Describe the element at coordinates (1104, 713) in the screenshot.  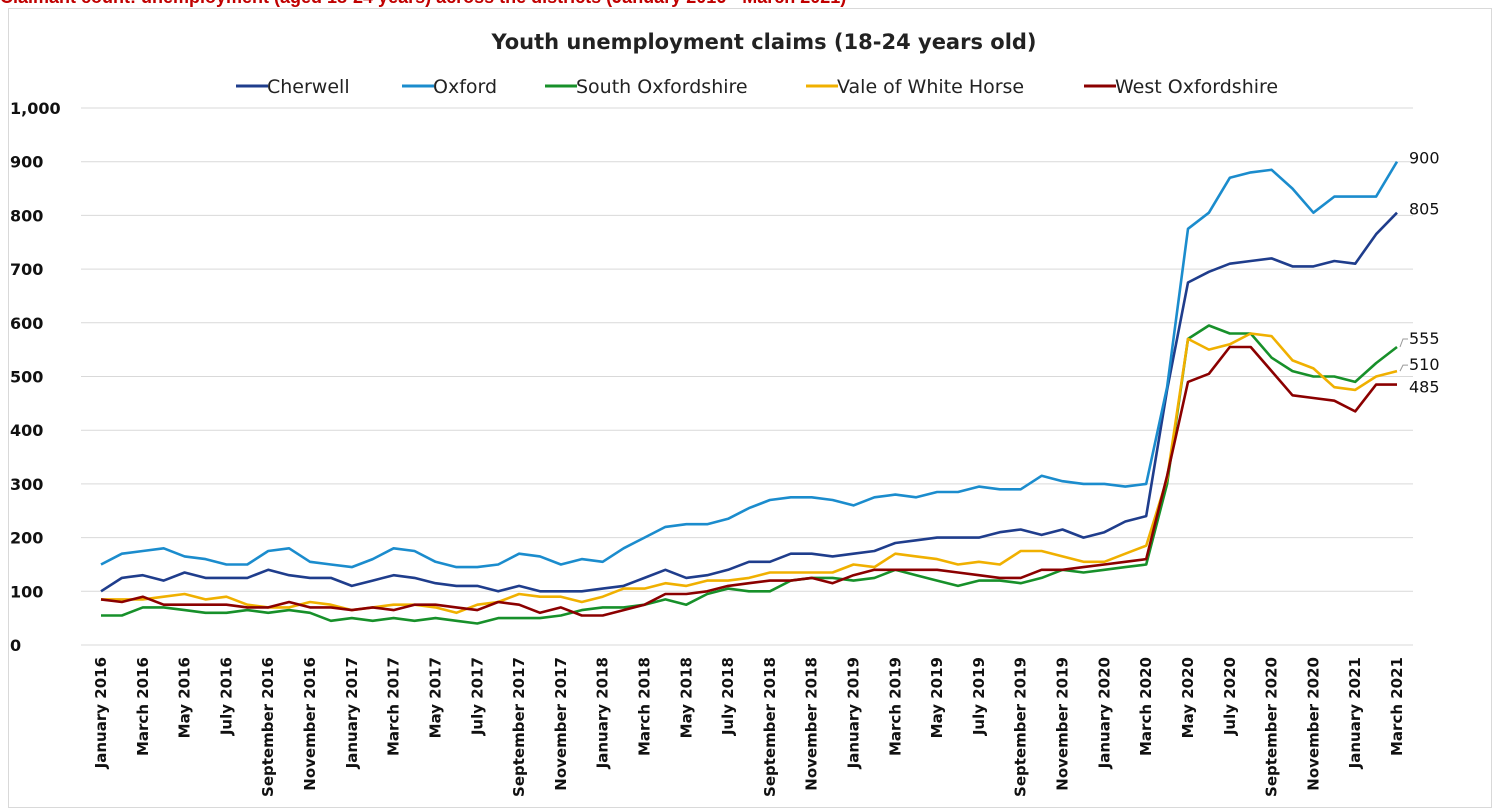
I see `x-tick-label: January 2020` at that location.